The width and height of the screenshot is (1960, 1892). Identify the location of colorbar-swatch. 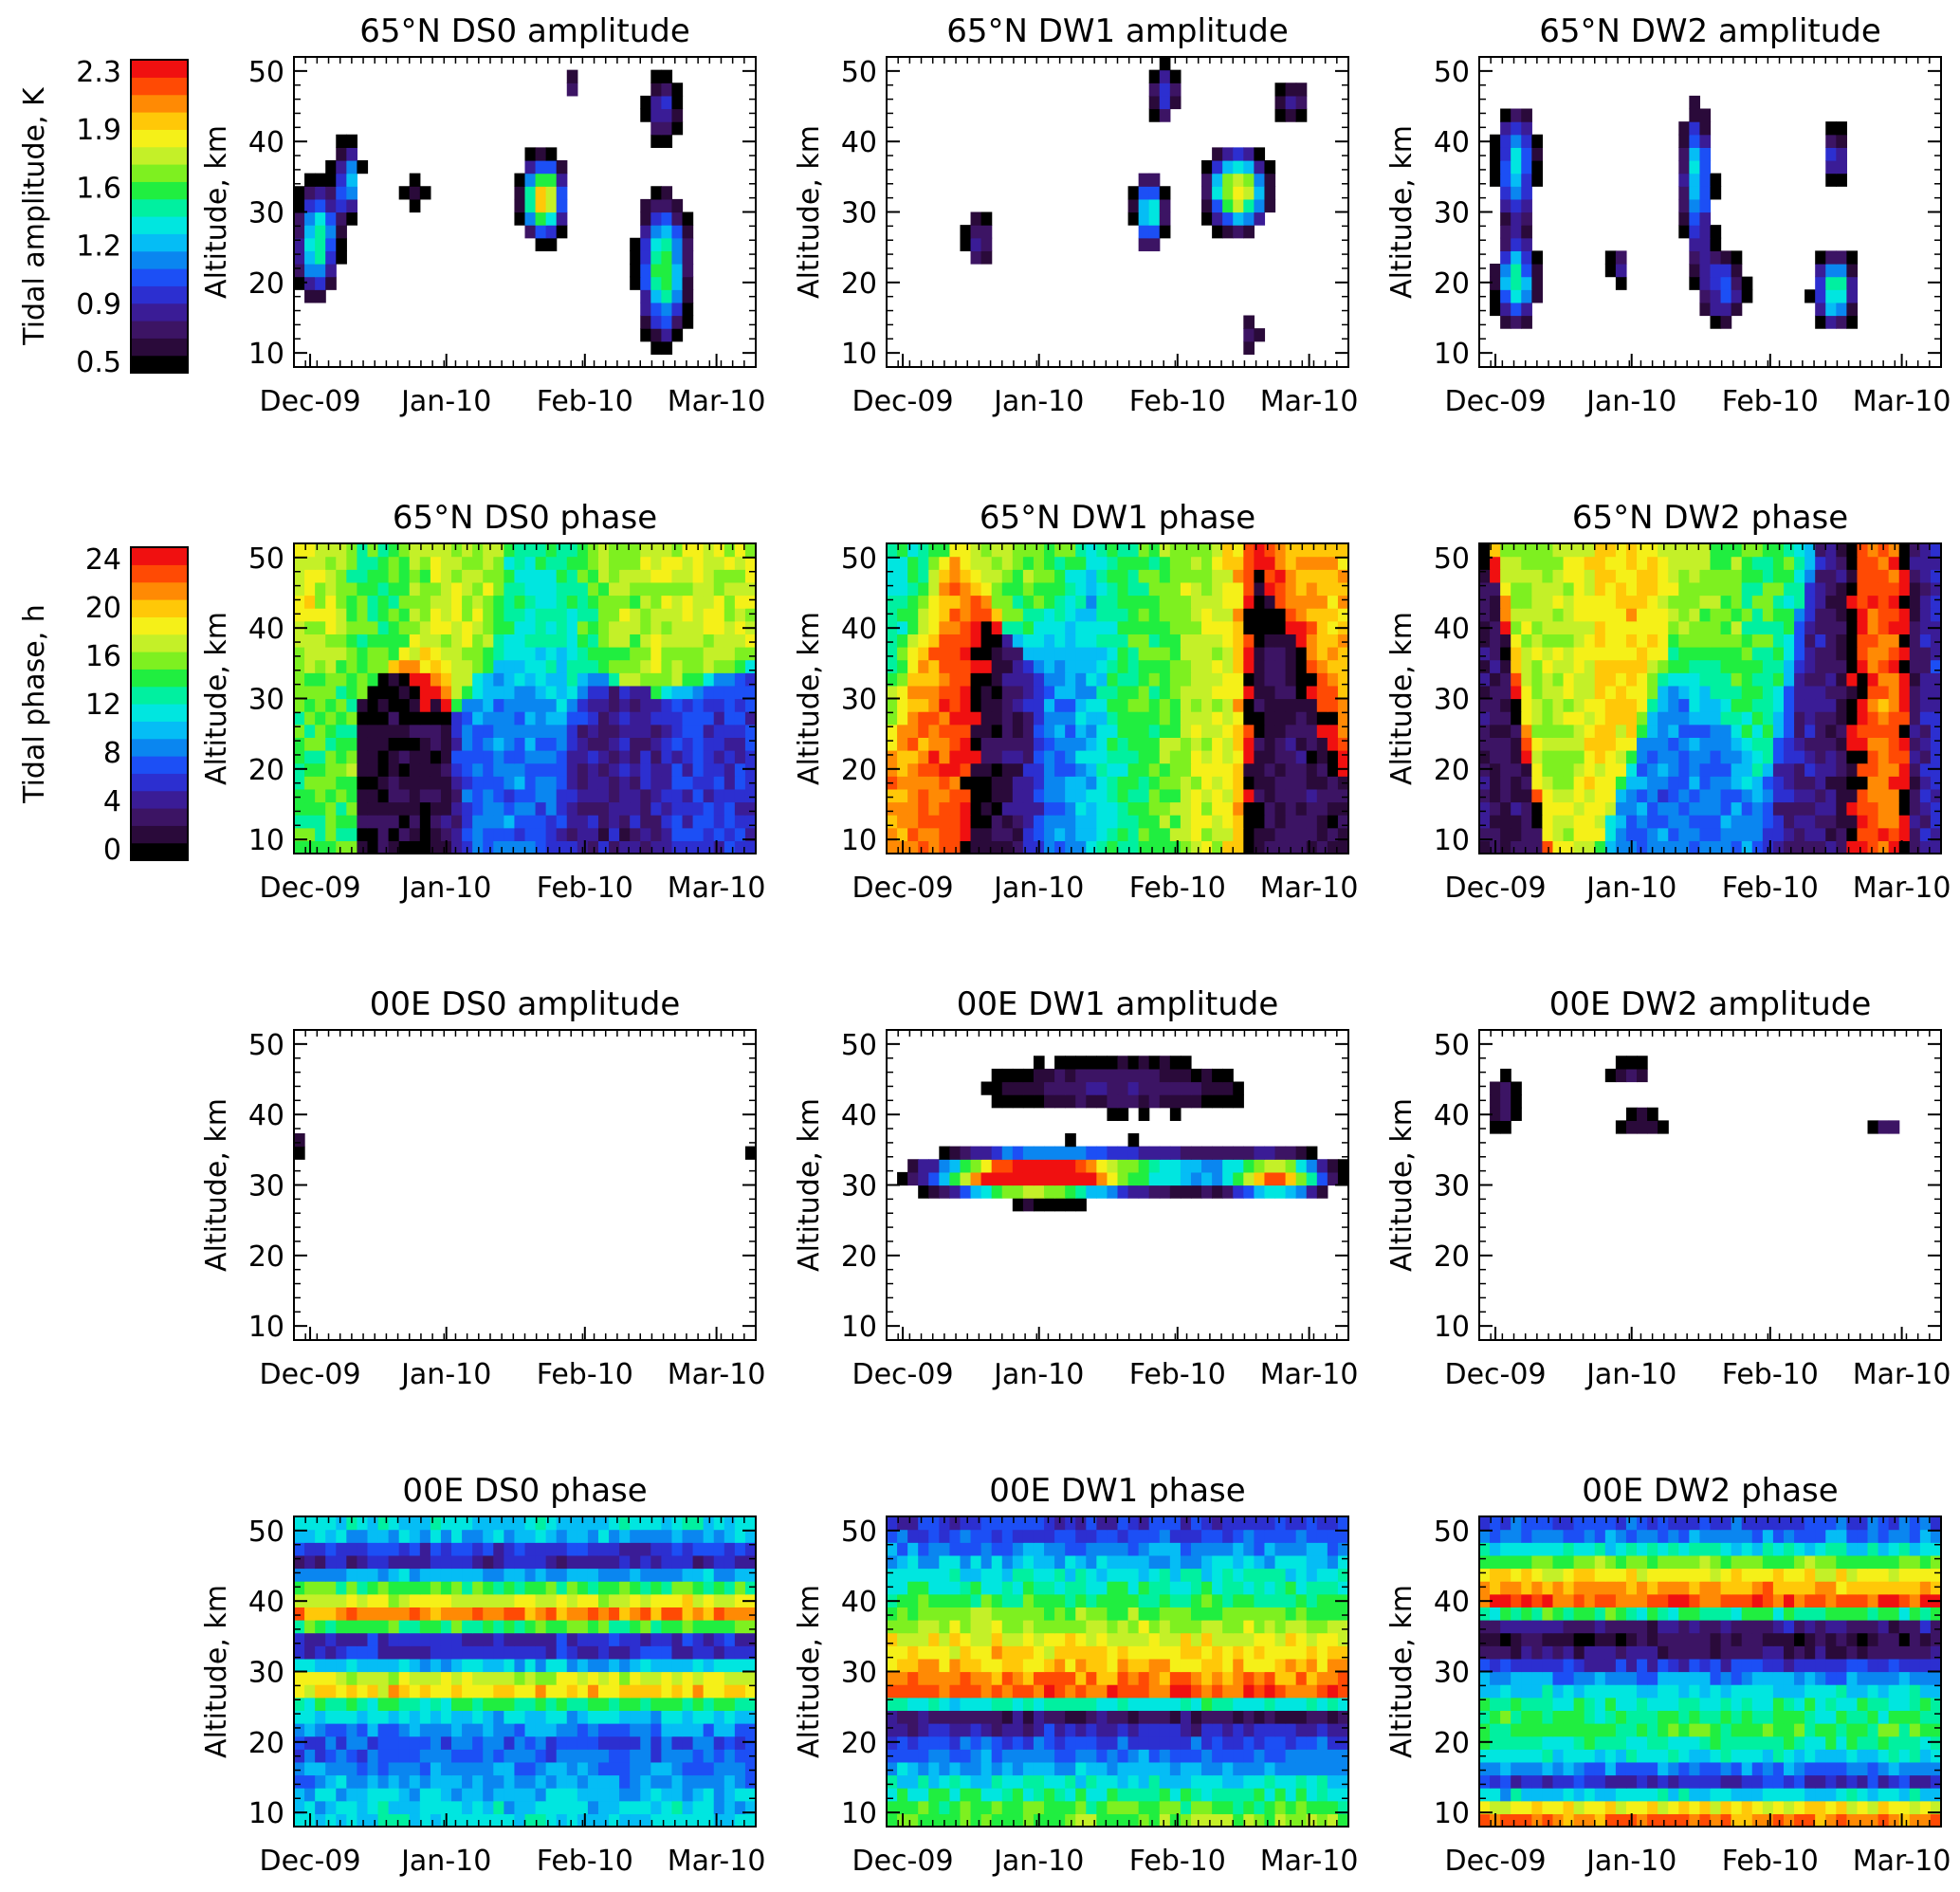
(159, 364).